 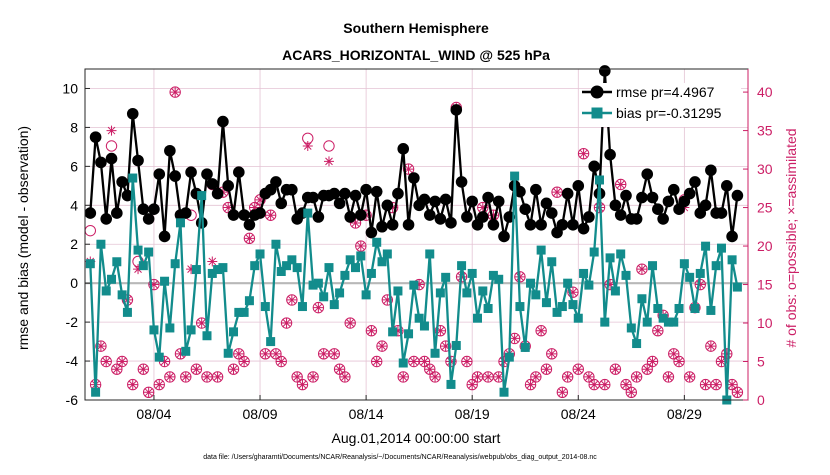 What do you see at coordinates (765, 92) in the screenshot?
I see `right-y-tick-label: 40` at bounding box center [765, 92].